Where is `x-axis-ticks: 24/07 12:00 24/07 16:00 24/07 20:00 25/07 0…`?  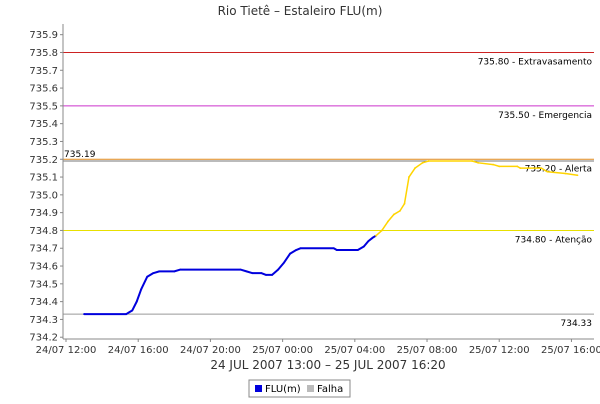
x-axis-ticks: 24/07 12:00 24/07 16:00 24/07 20:00 25/07 0… is located at coordinates (318, 347).